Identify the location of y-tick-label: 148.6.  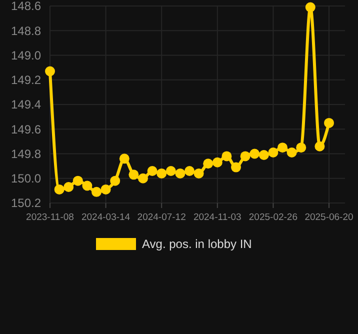
(26, 7).